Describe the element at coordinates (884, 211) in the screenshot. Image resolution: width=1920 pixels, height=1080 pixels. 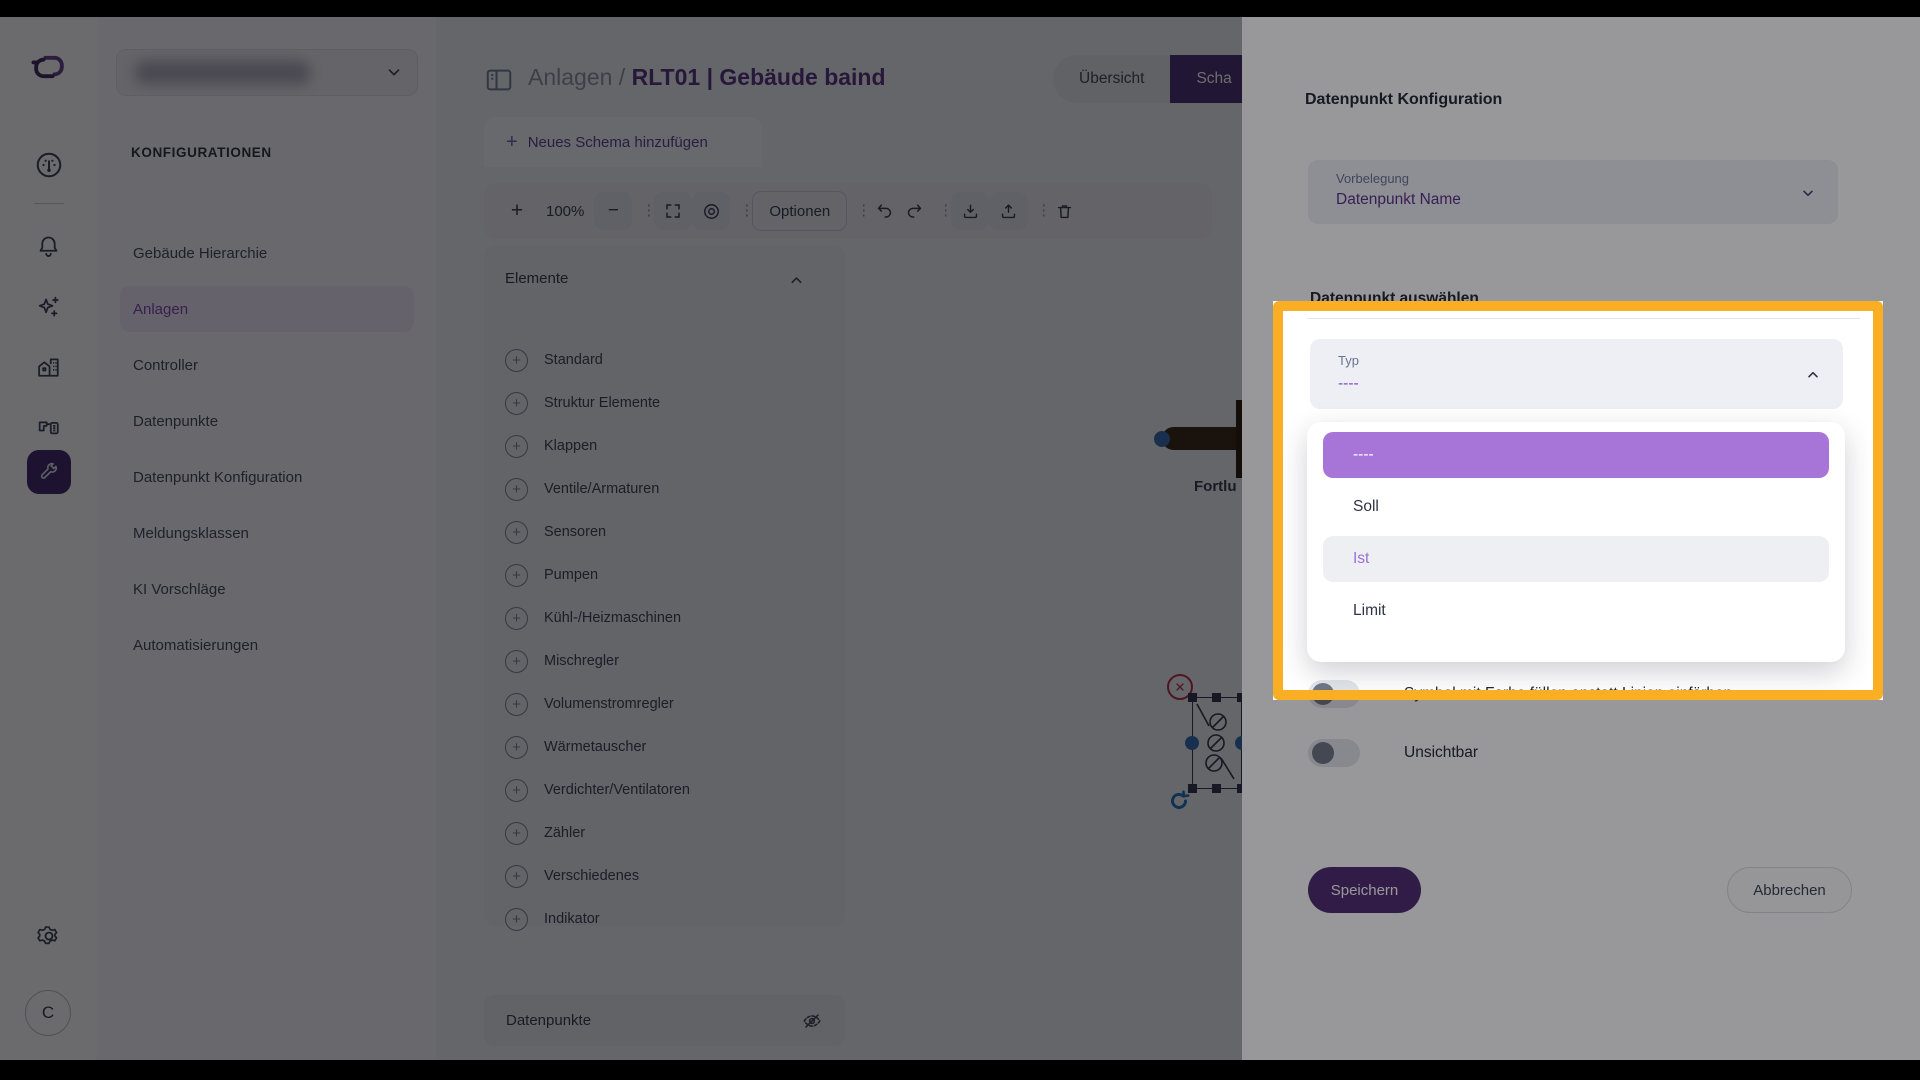
I see `undo-button` at that location.